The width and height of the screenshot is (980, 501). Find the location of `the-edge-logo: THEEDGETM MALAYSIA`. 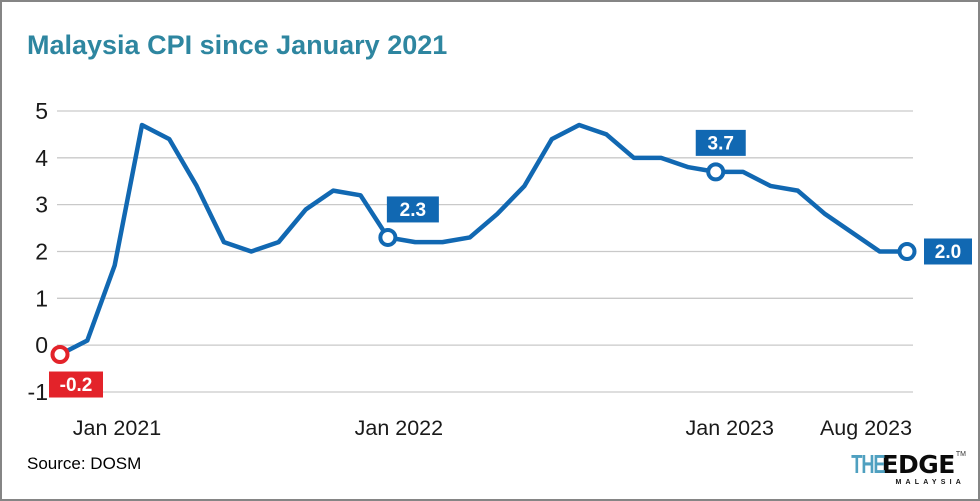

the-edge-logo: THEEDGETM MALAYSIA is located at coordinates (901, 468).